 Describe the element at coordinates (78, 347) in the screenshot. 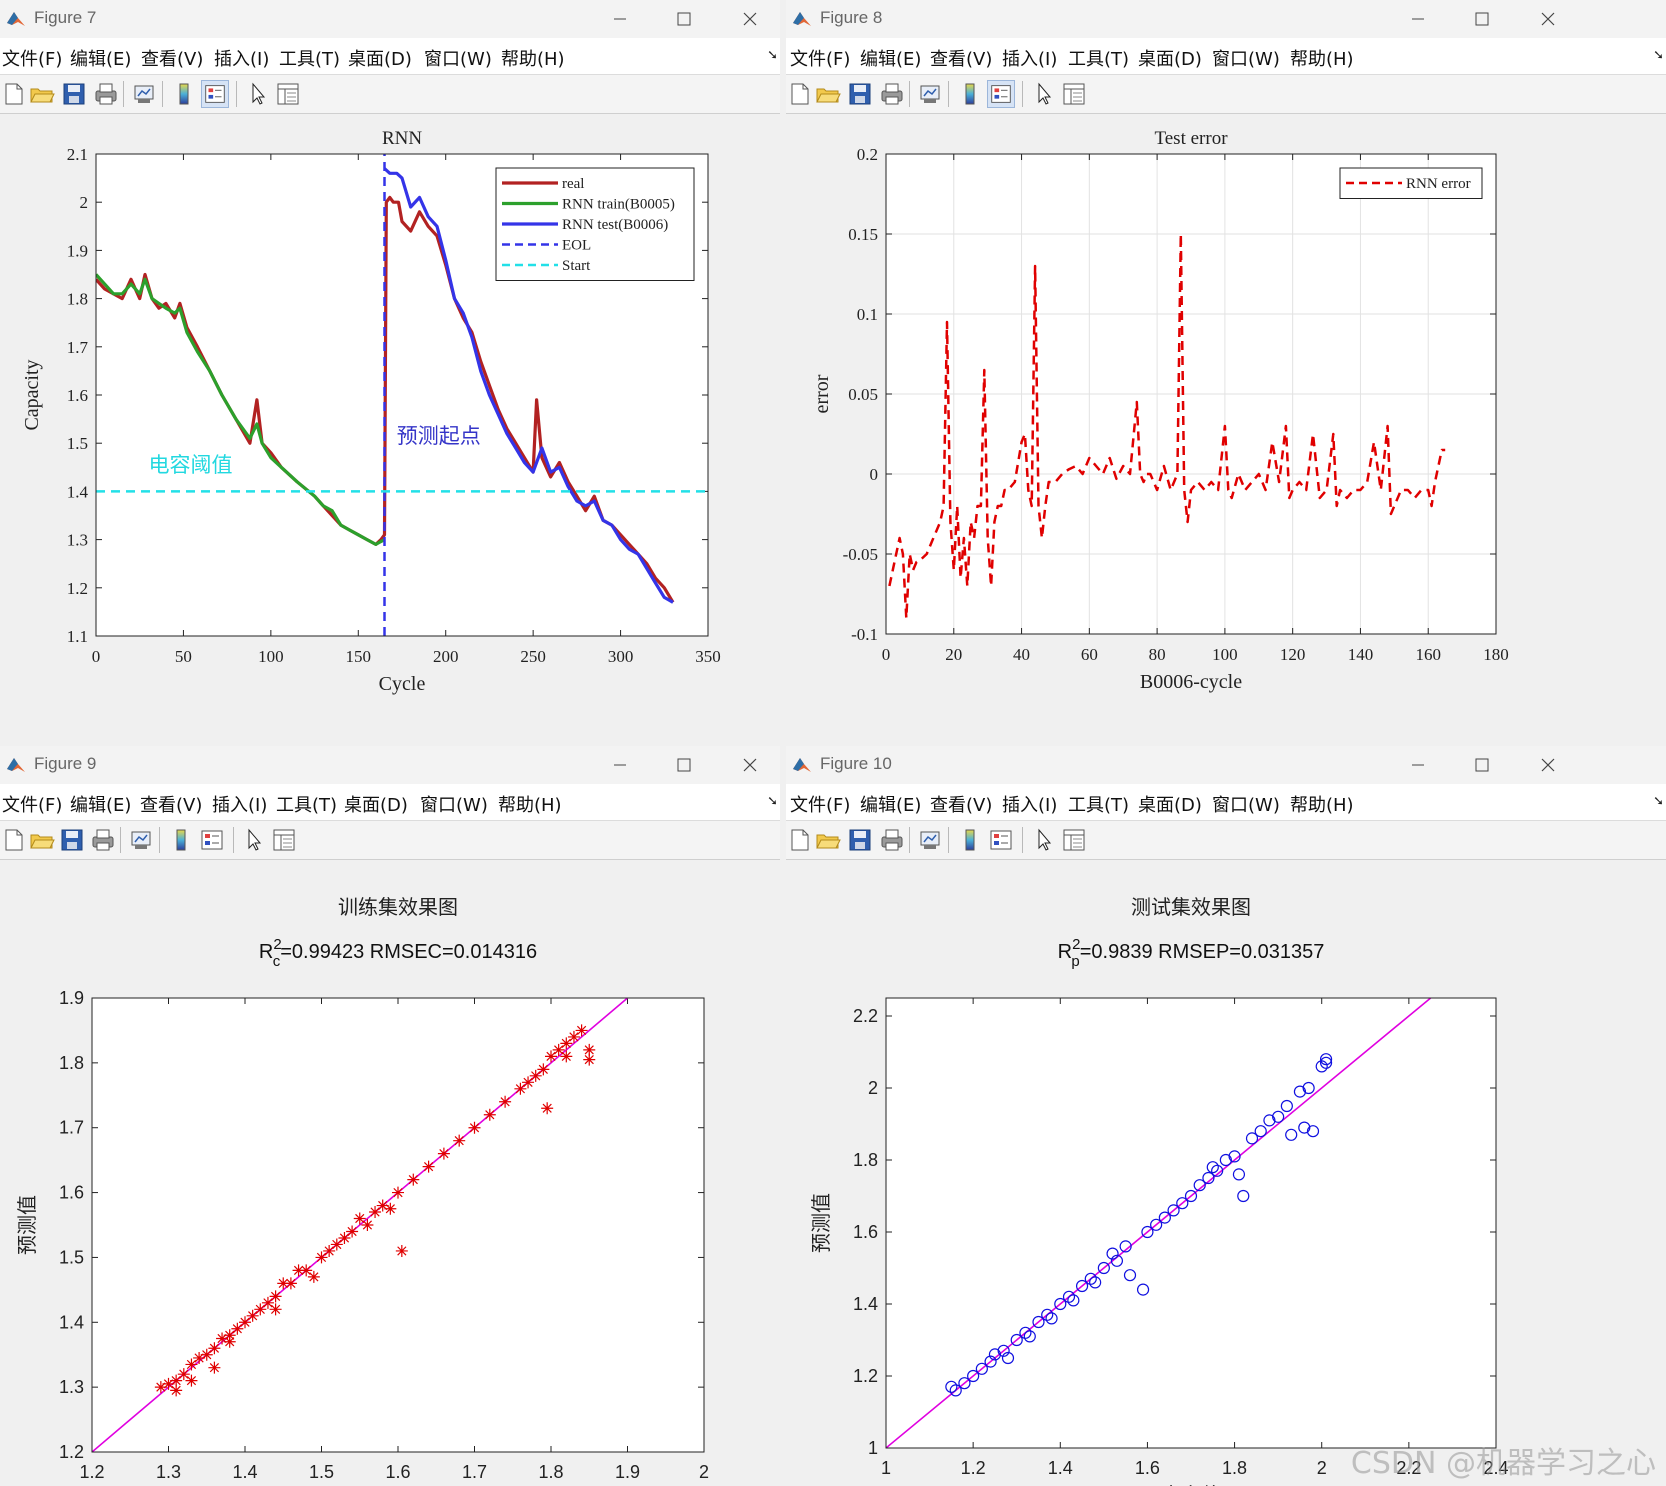

I see `y-tick-label: 1.7` at that location.